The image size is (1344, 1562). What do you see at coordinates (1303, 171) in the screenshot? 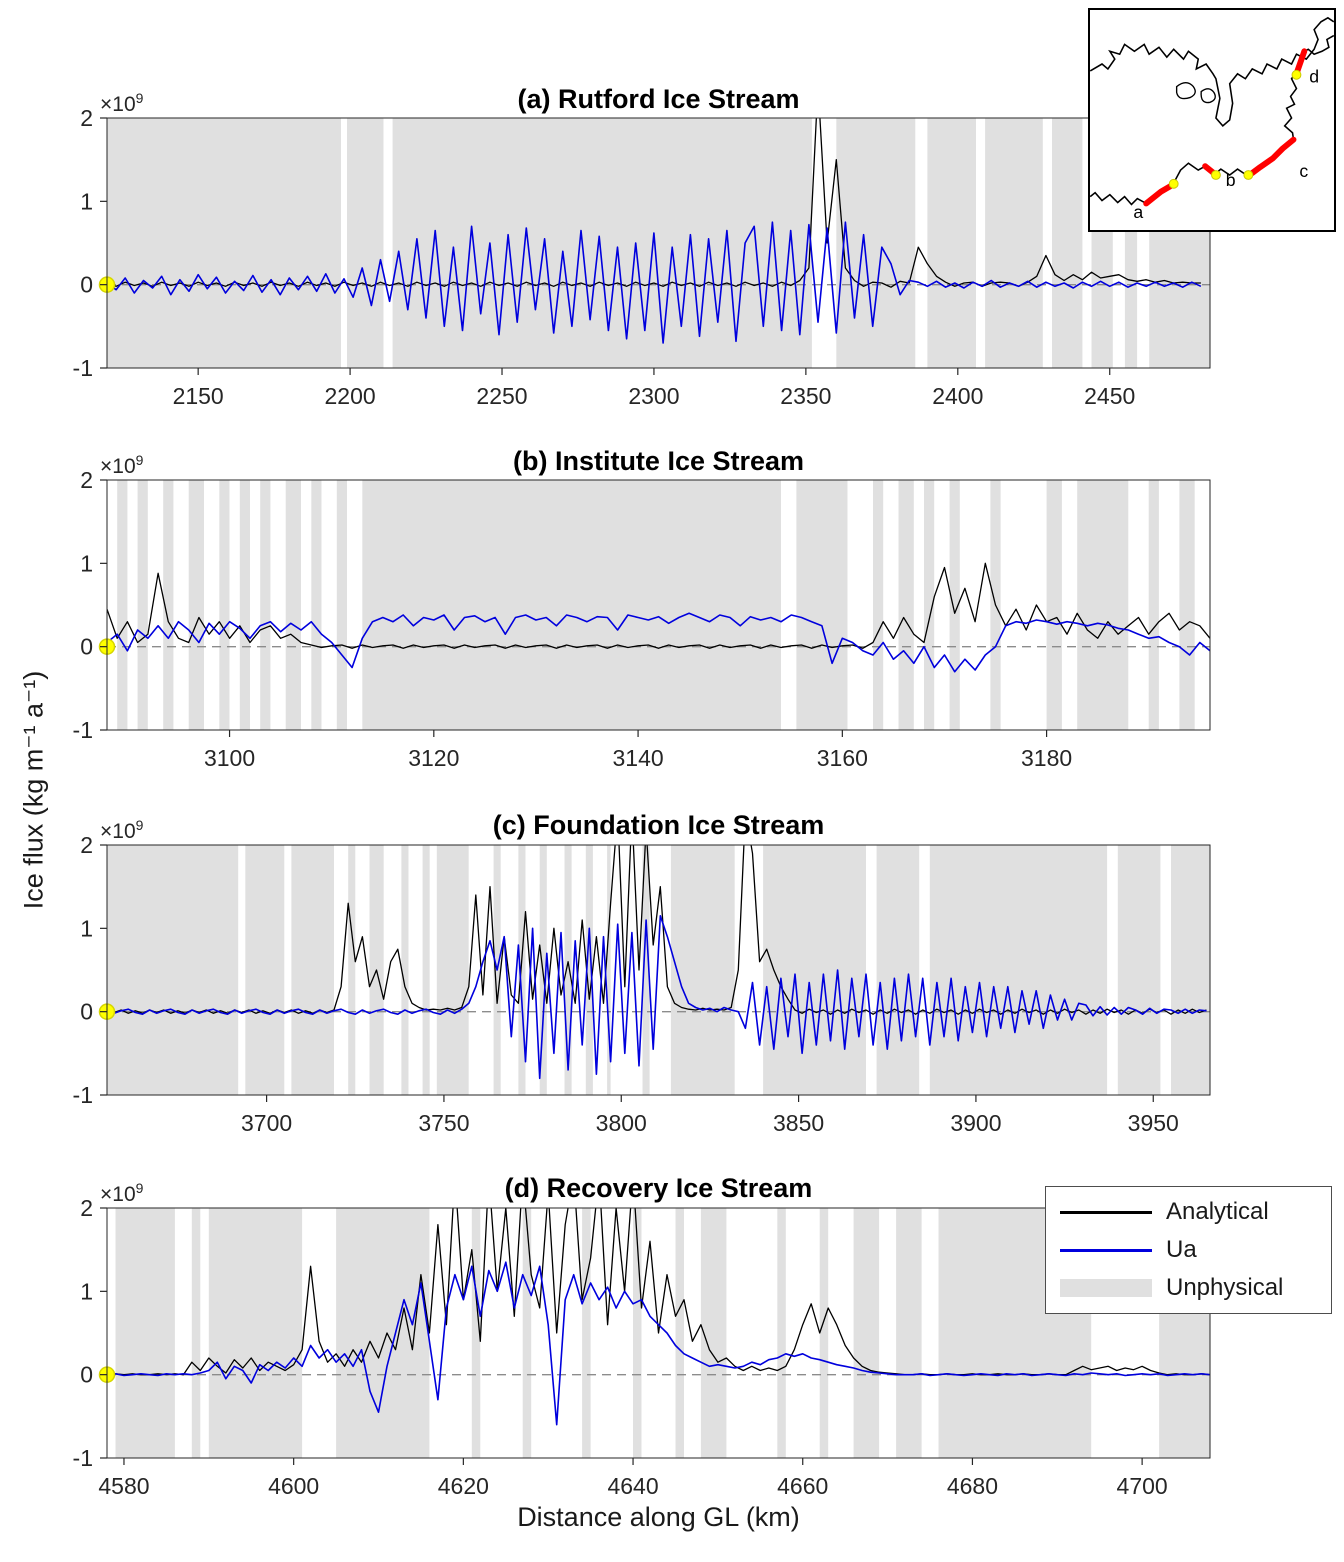
I see `map-label-c: c` at bounding box center [1303, 171].